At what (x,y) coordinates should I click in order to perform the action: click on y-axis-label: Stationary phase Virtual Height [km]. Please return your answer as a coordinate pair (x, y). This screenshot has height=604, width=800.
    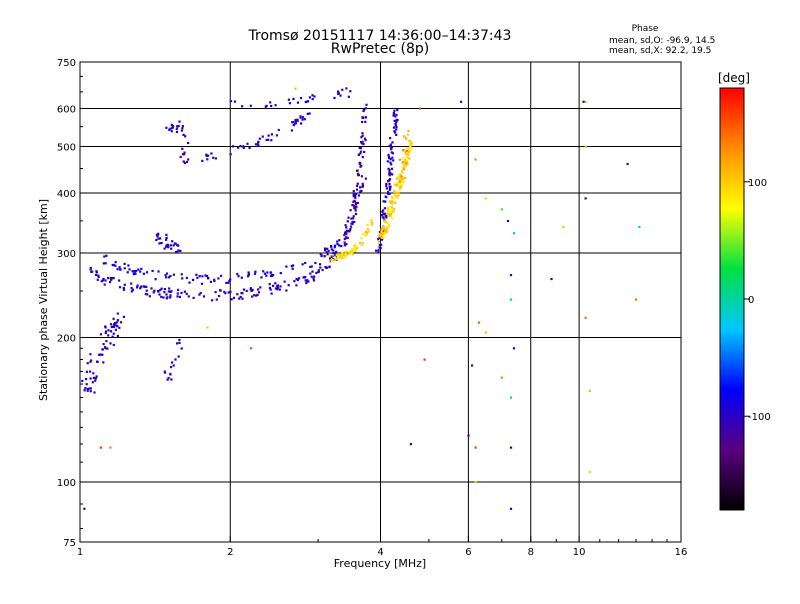
    Looking at the image, I should click on (43, 300).